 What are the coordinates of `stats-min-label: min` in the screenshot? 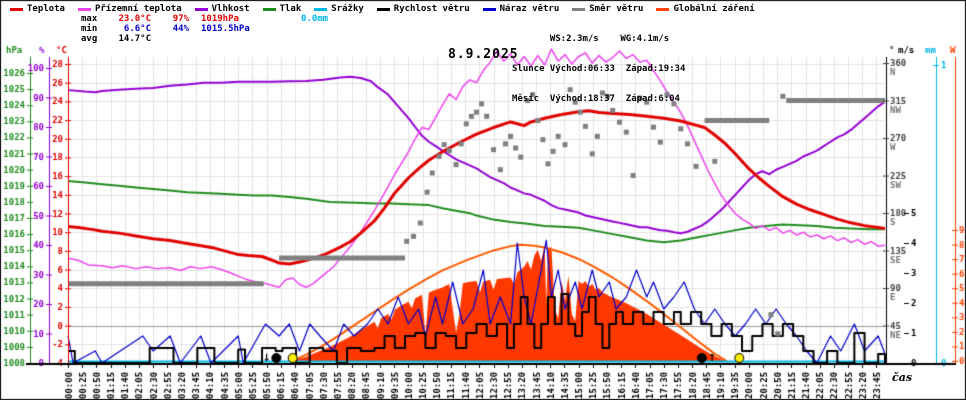 It's located at (89, 29).